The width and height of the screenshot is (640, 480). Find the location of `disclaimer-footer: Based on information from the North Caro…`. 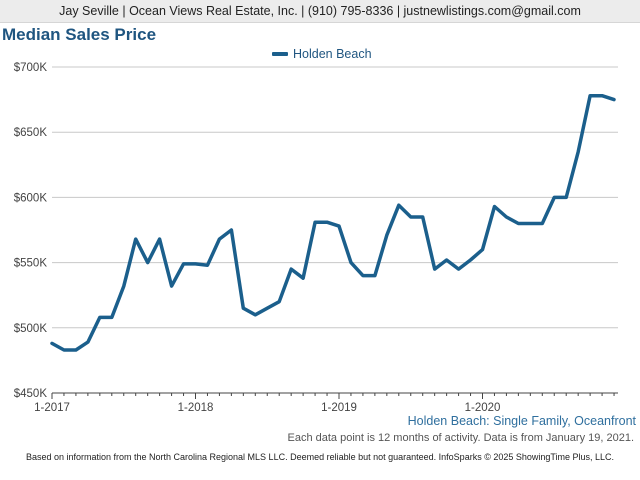

disclaimer-footer: Based on information from the North Caro… is located at coordinates (320, 457).